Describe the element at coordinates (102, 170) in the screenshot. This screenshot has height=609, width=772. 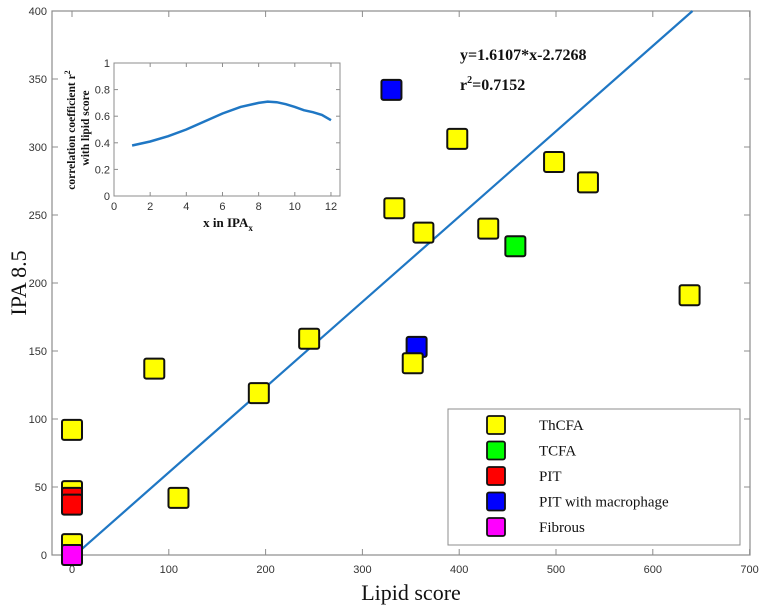
I see `inset-y-tick-label: 0.2` at that location.